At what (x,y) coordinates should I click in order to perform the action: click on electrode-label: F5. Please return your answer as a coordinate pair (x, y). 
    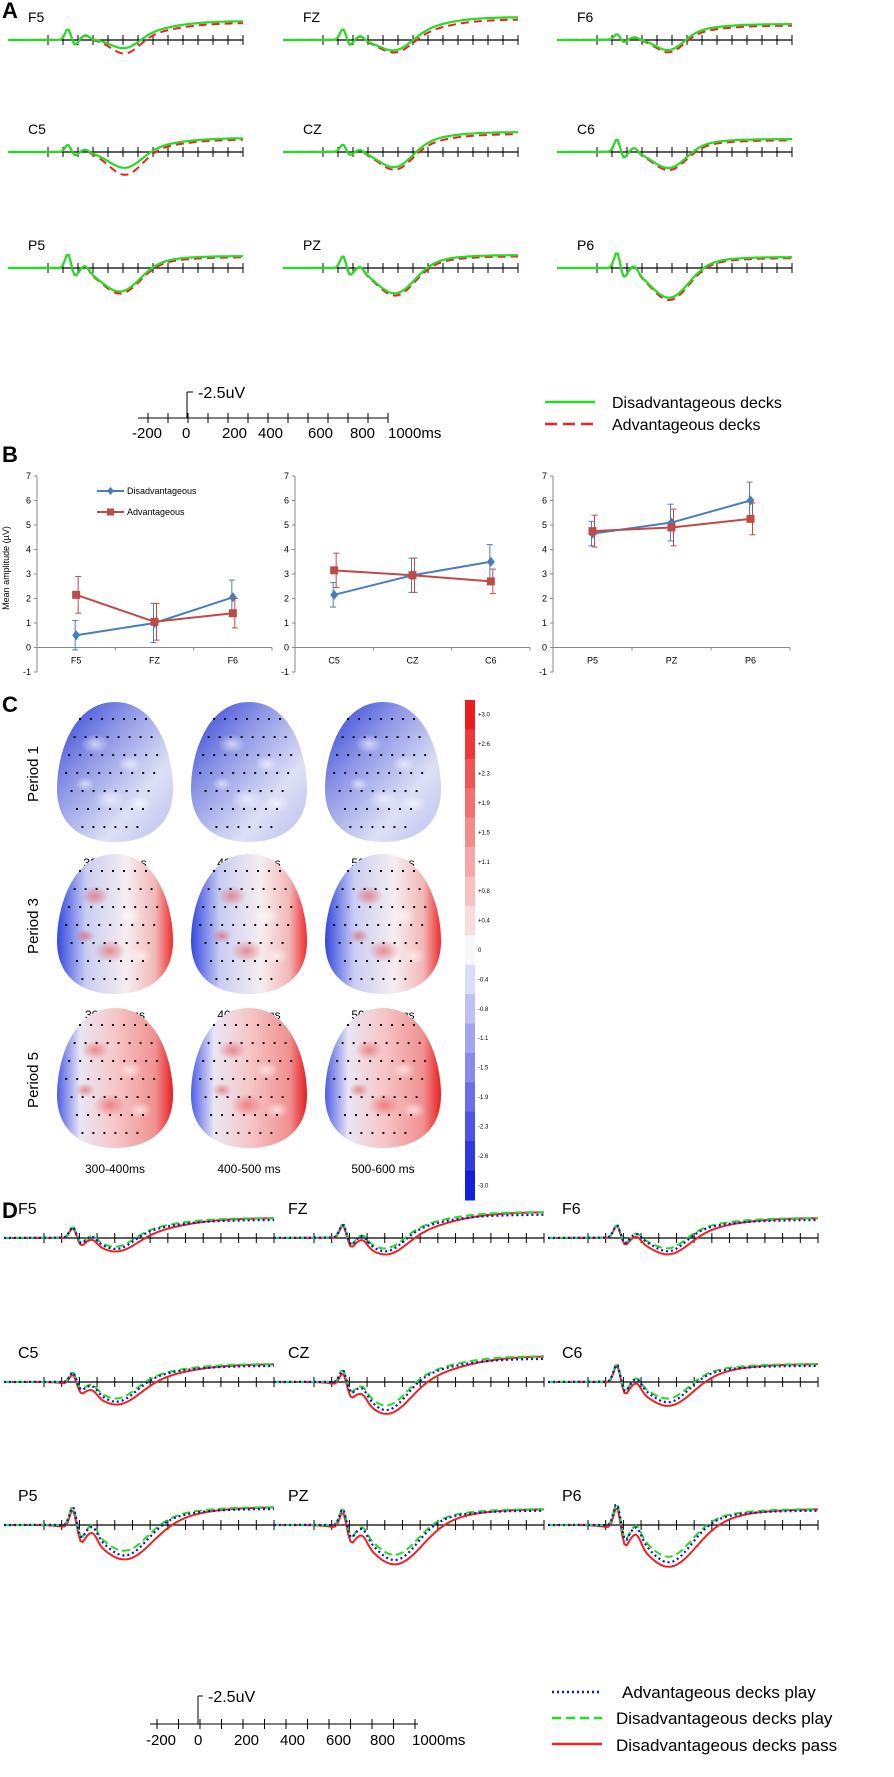
    Looking at the image, I should click on (27, 1209).